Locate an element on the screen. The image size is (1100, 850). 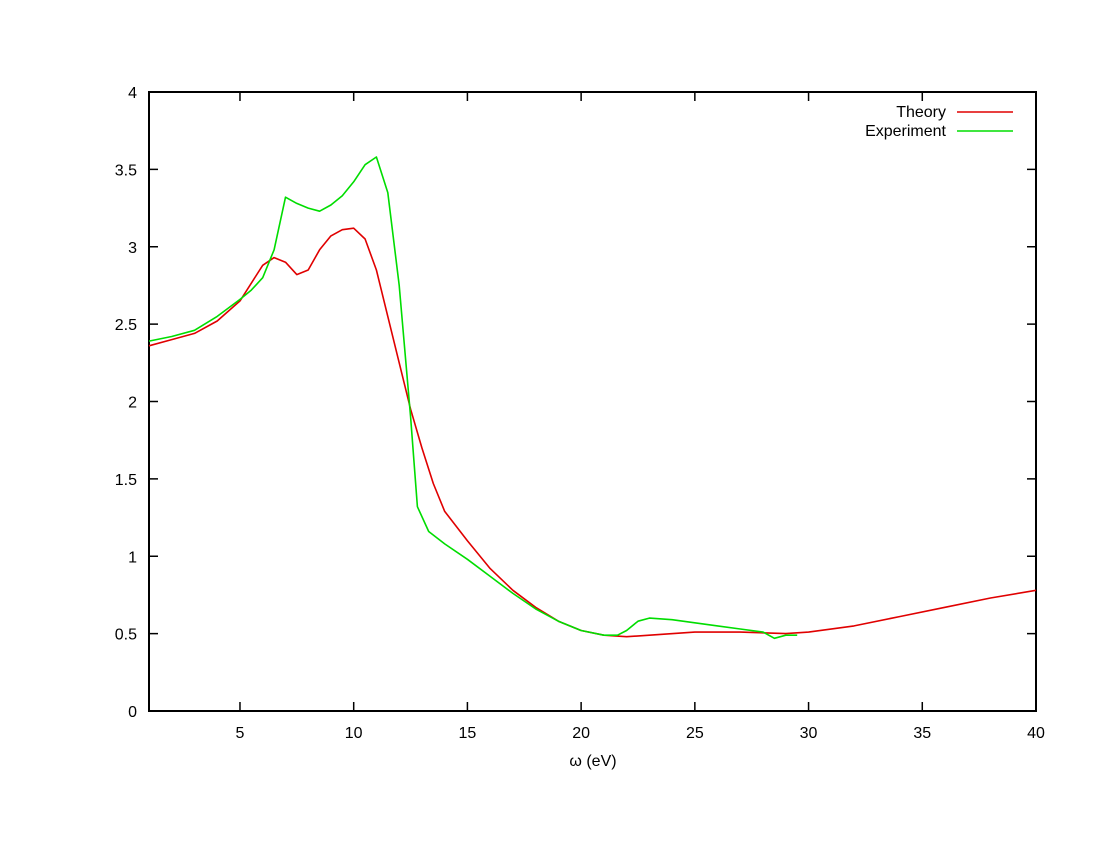
y-tick-label: 3.5 is located at coordinates (126, 170).